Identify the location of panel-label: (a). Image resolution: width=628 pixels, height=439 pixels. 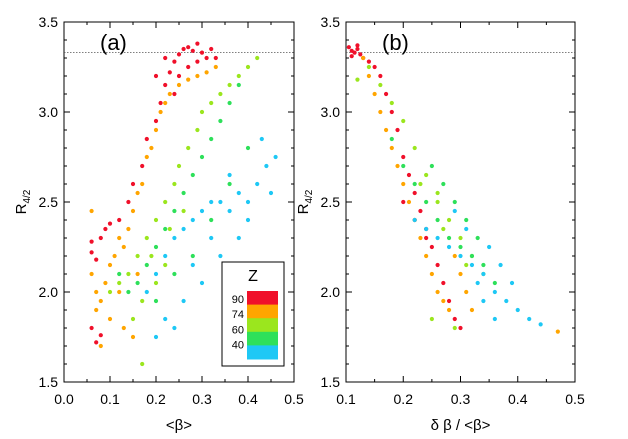
(113, 42).